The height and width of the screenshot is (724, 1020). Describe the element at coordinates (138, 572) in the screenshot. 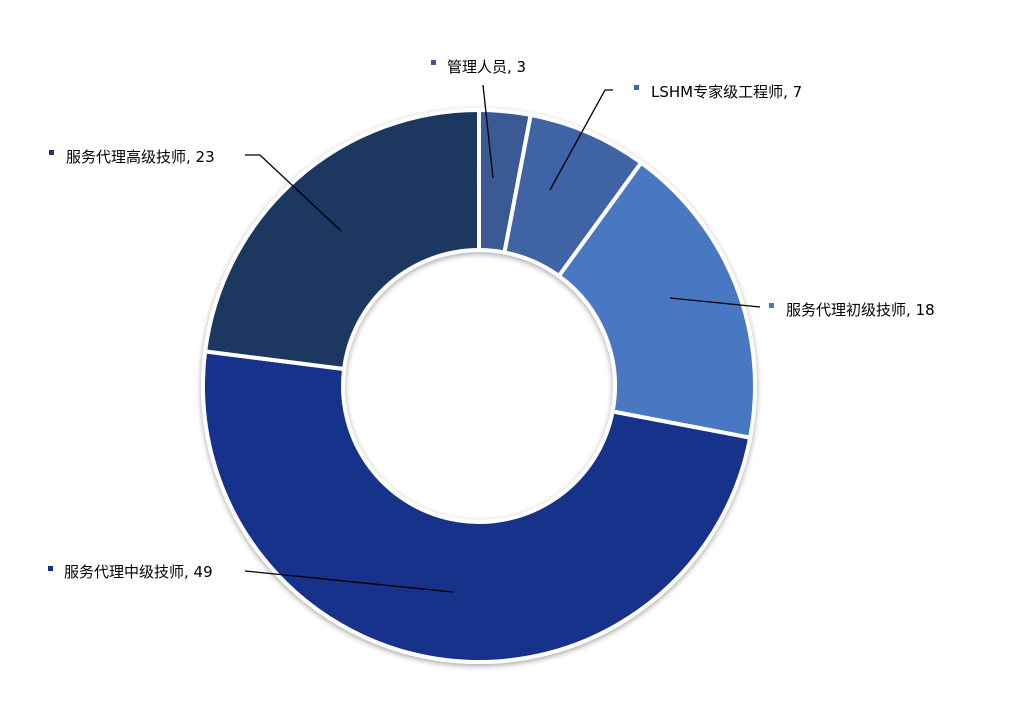

I see `data-label-3: 服务代理中级技师, 49` at that location.